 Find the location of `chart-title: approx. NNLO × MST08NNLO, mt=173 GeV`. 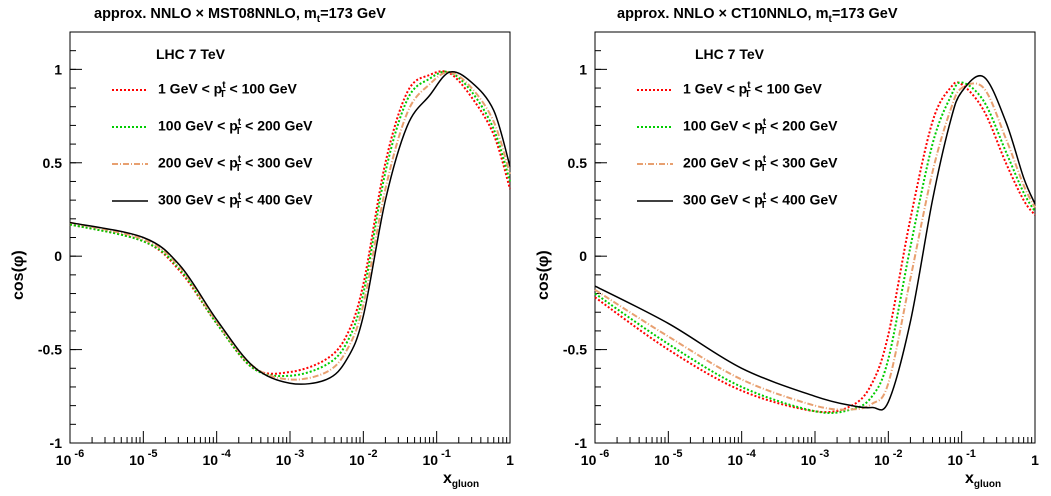

chart-title: approx. NNLO × MST08NNLO, mt=173 GeV is located at coordinates (240, 15).